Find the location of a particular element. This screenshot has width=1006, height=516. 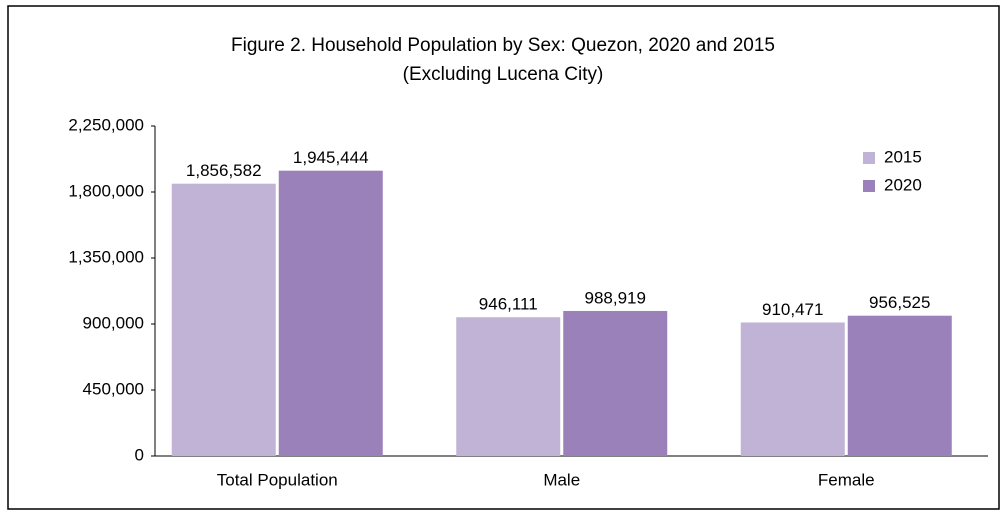

data-label: 956,525 is located at coordinates (899, 302).